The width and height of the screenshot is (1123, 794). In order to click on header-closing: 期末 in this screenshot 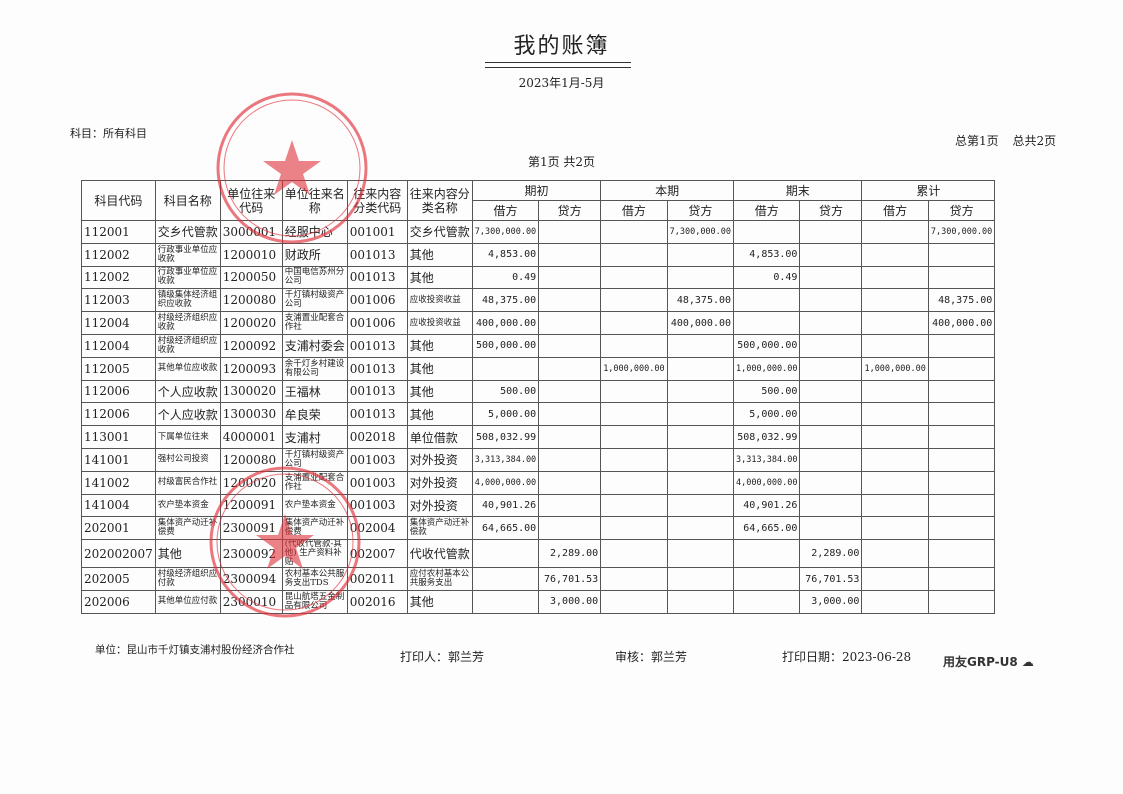, I will do `click(798, 190)`.